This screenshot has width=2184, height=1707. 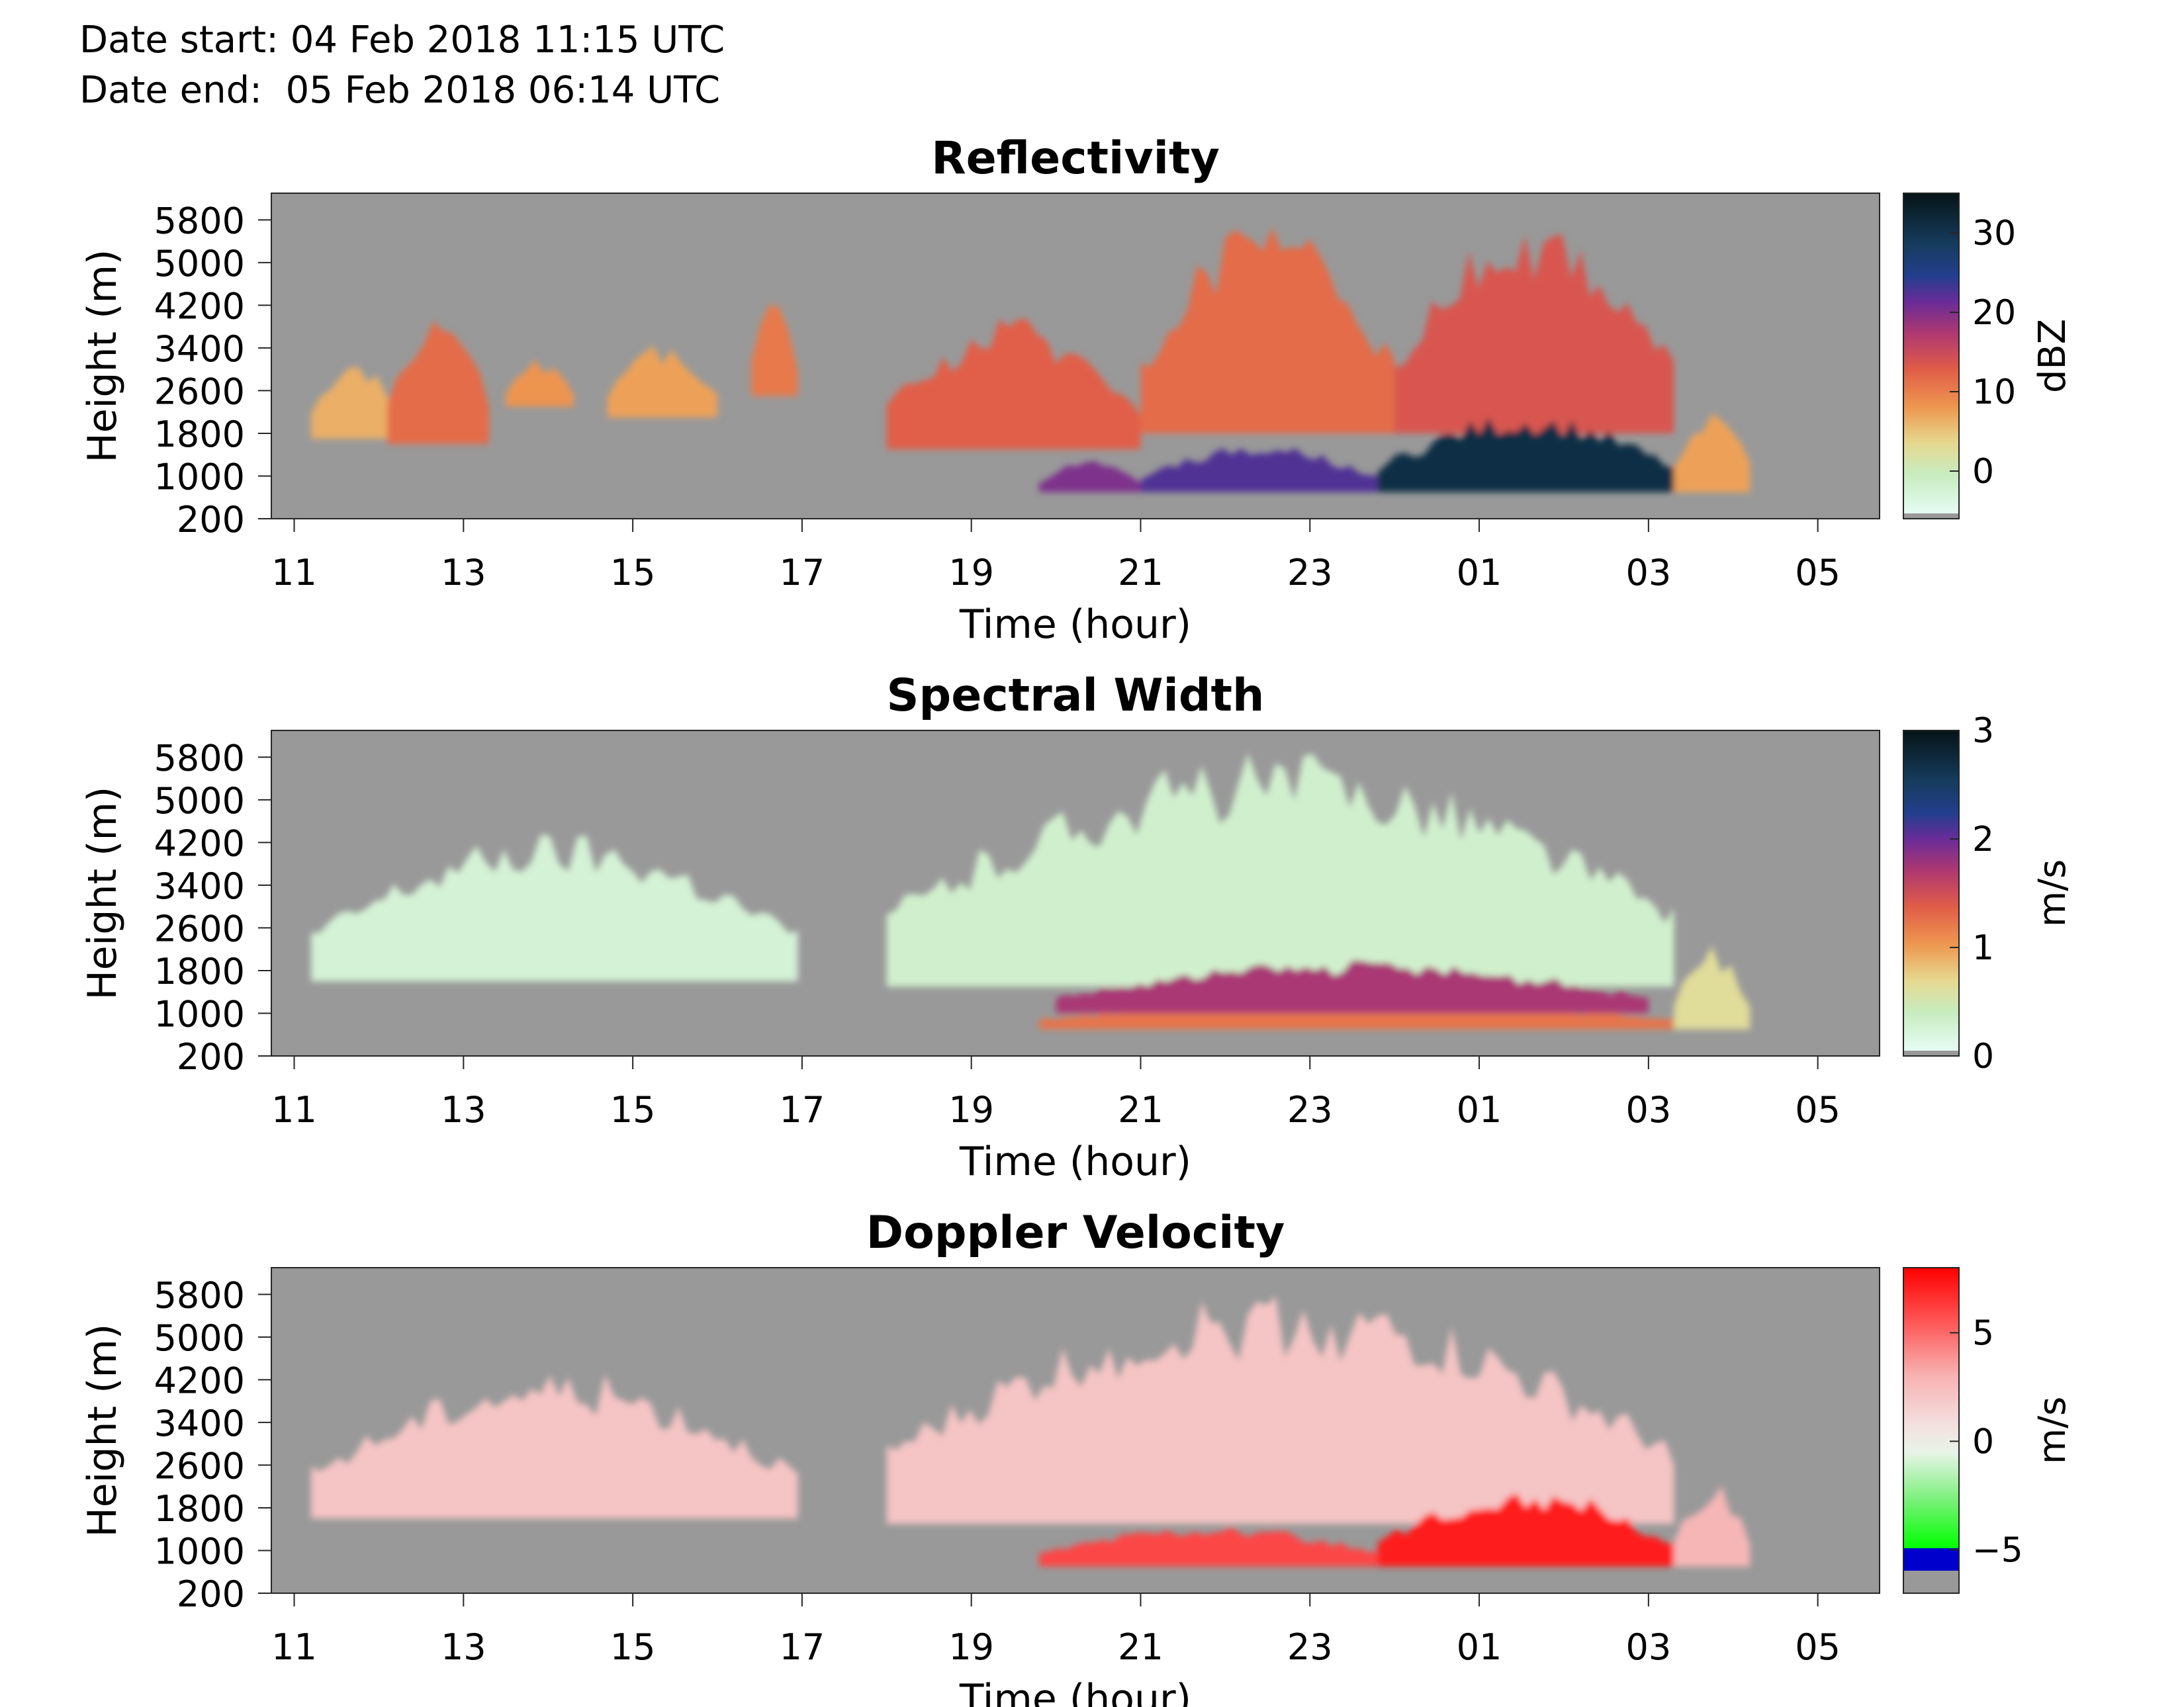 What do you see at coordinates (1983, 1333) in the screenshot?
I see `colorbar-tick-label: 5` at bounding box center [1983, 1333].